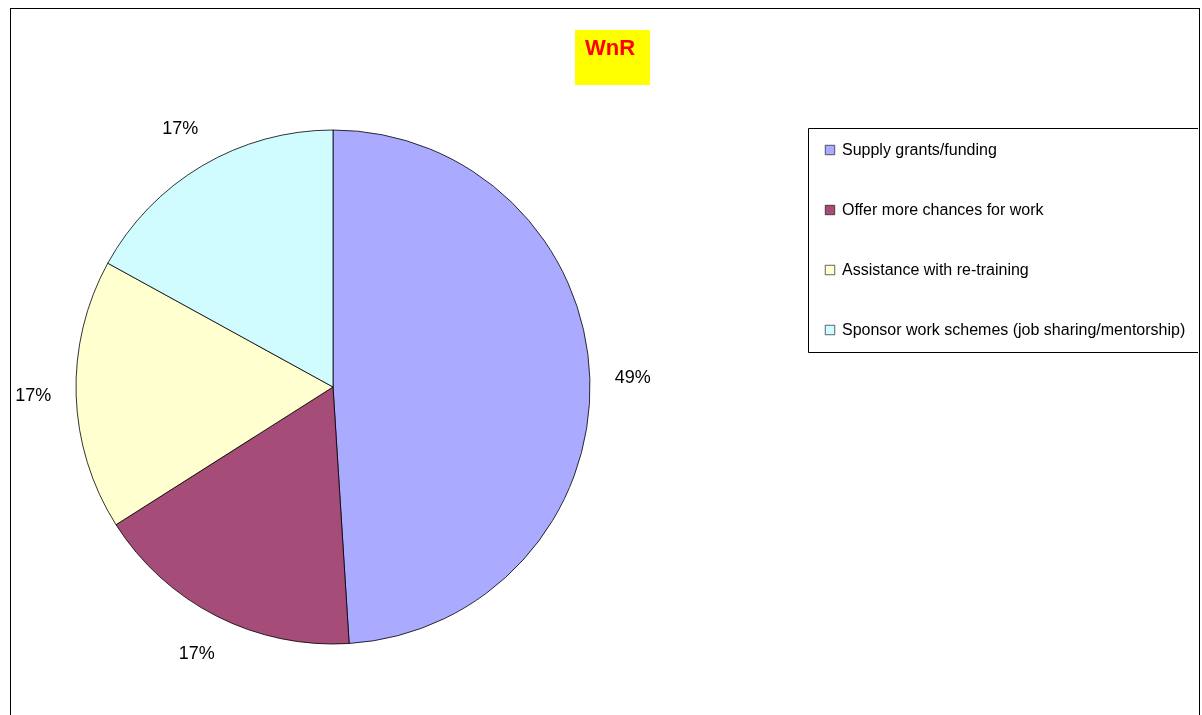  I want to click on legend-label: Assistance with re-training, so click(935, 269).